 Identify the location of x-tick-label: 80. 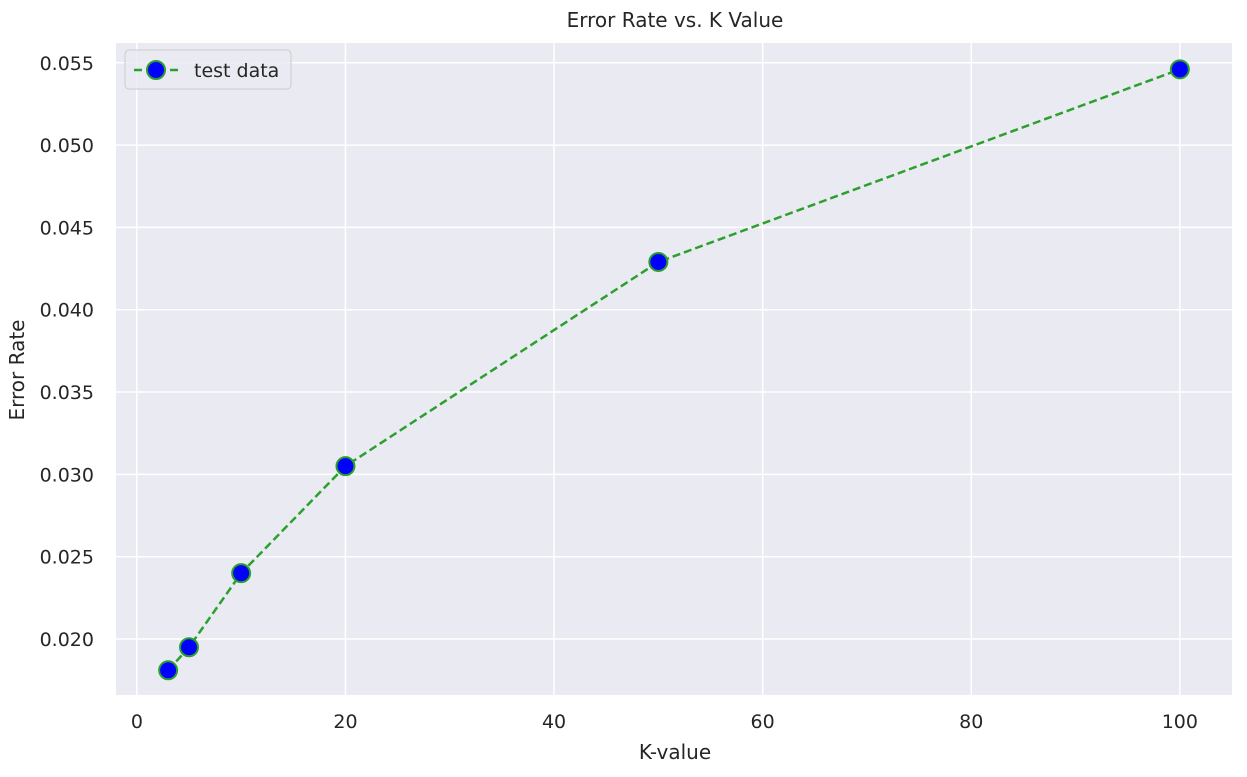
(971, 722).